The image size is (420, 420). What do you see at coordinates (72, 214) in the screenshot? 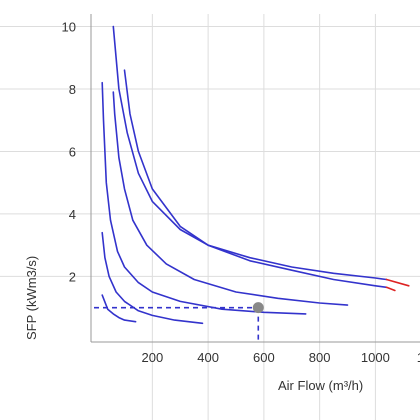
I see `y-tick-label: 4` at bounding box center [72, 214].